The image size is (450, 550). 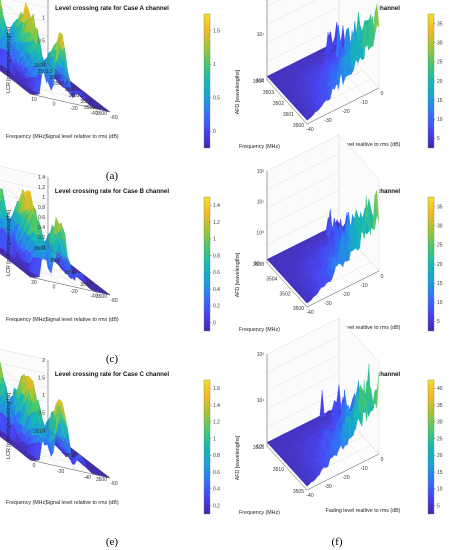 I want to click on colorbar-tick-label: 1.5, so click(x=216, y=32).